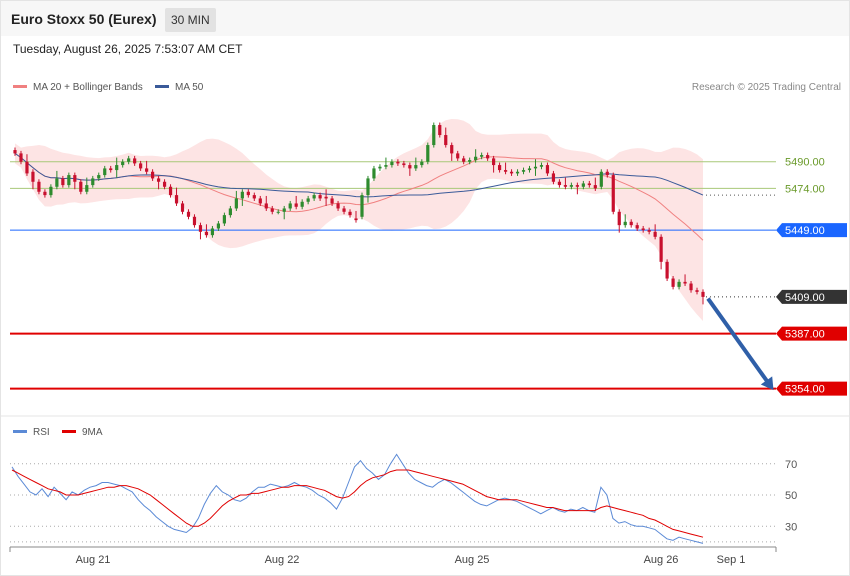 Image resolution: width=850 pixels, height=576 pixels. Describe the element at coordinates (767, 383) in the screenshot. I see `forecast-arrow-head` at that location.